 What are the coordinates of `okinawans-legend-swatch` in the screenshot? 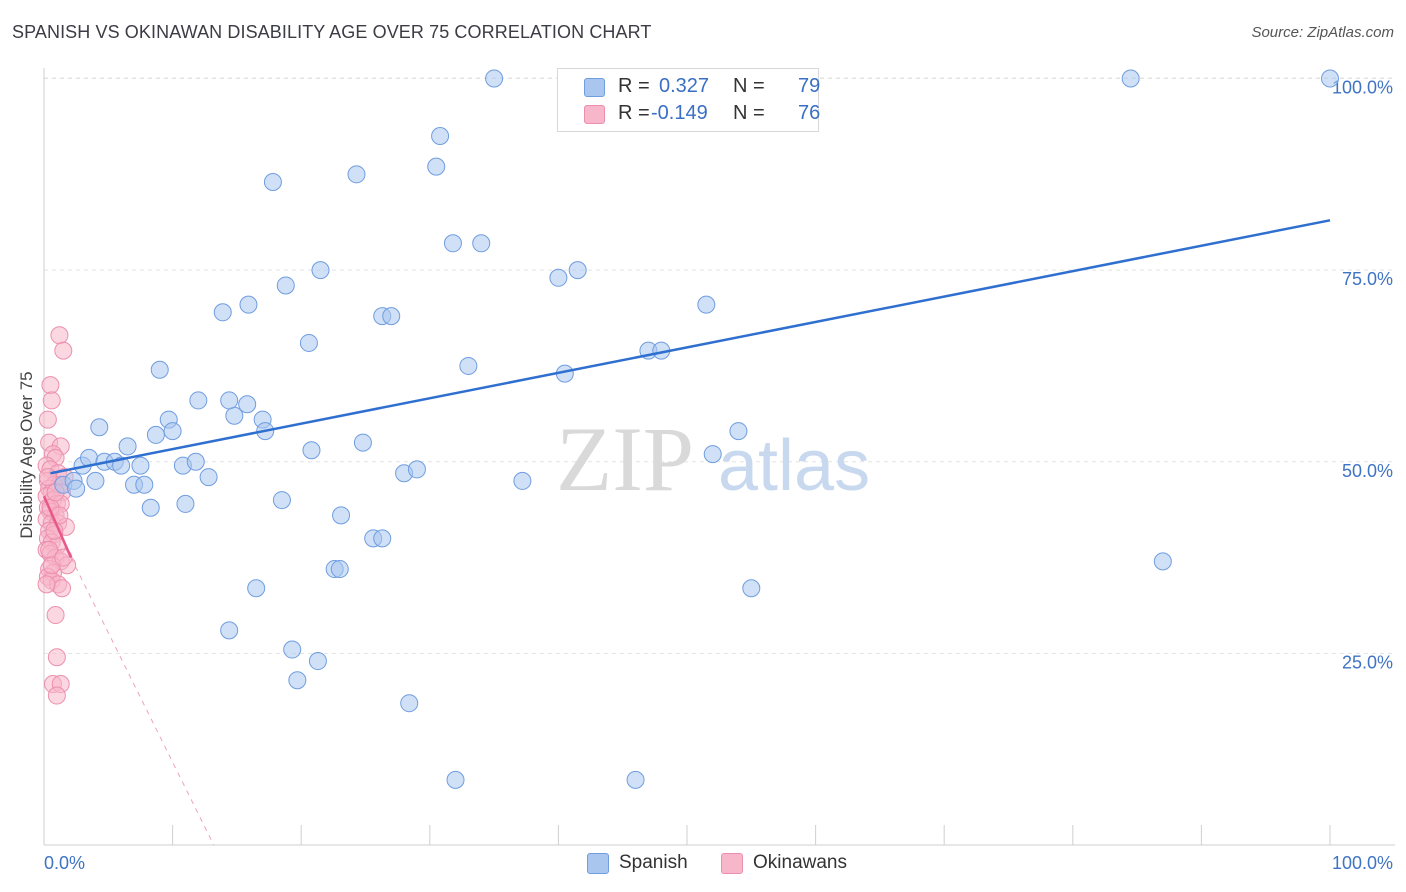 It's located at (732, 863).